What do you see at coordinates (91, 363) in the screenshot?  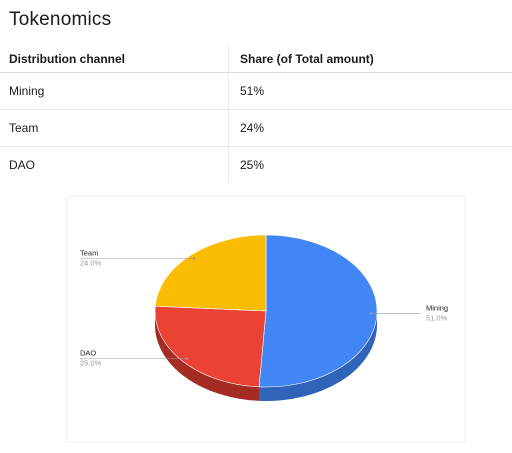 I see `pie-value-dao: 25.0%` at bounding box center [91, 363].